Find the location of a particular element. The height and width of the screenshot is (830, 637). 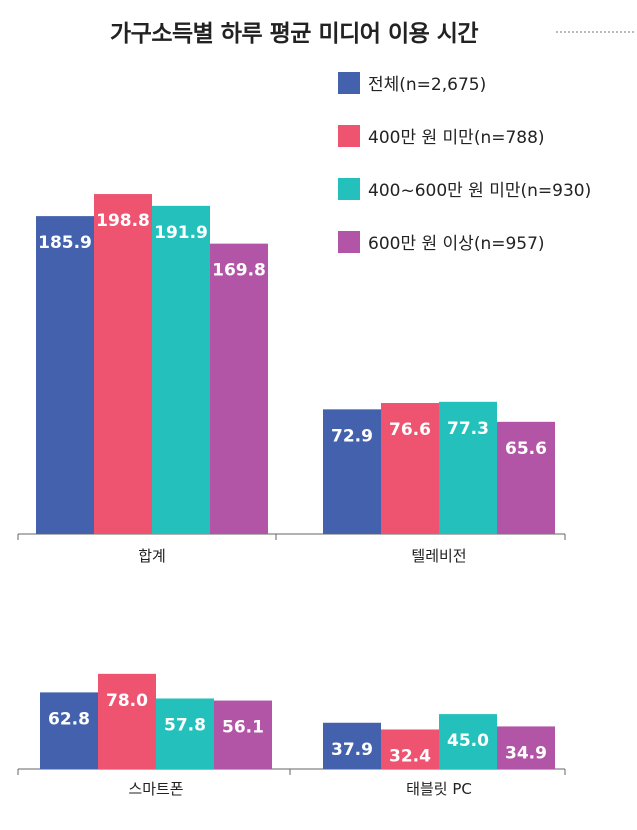

bar-텔레비전-series-1 is located at coordinates (352, 471).